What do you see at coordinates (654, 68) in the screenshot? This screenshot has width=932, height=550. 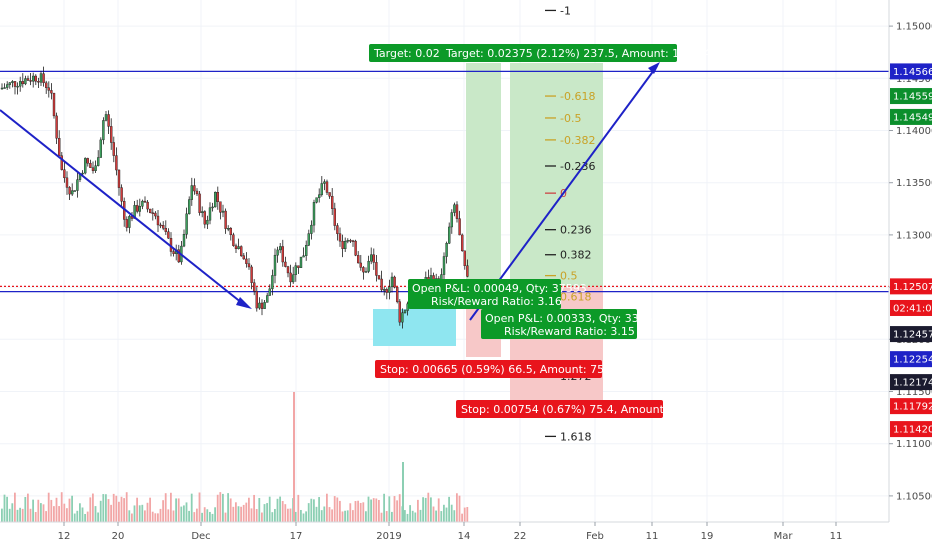 I see `projection-arrow-head` at bounding box center [654, 68].